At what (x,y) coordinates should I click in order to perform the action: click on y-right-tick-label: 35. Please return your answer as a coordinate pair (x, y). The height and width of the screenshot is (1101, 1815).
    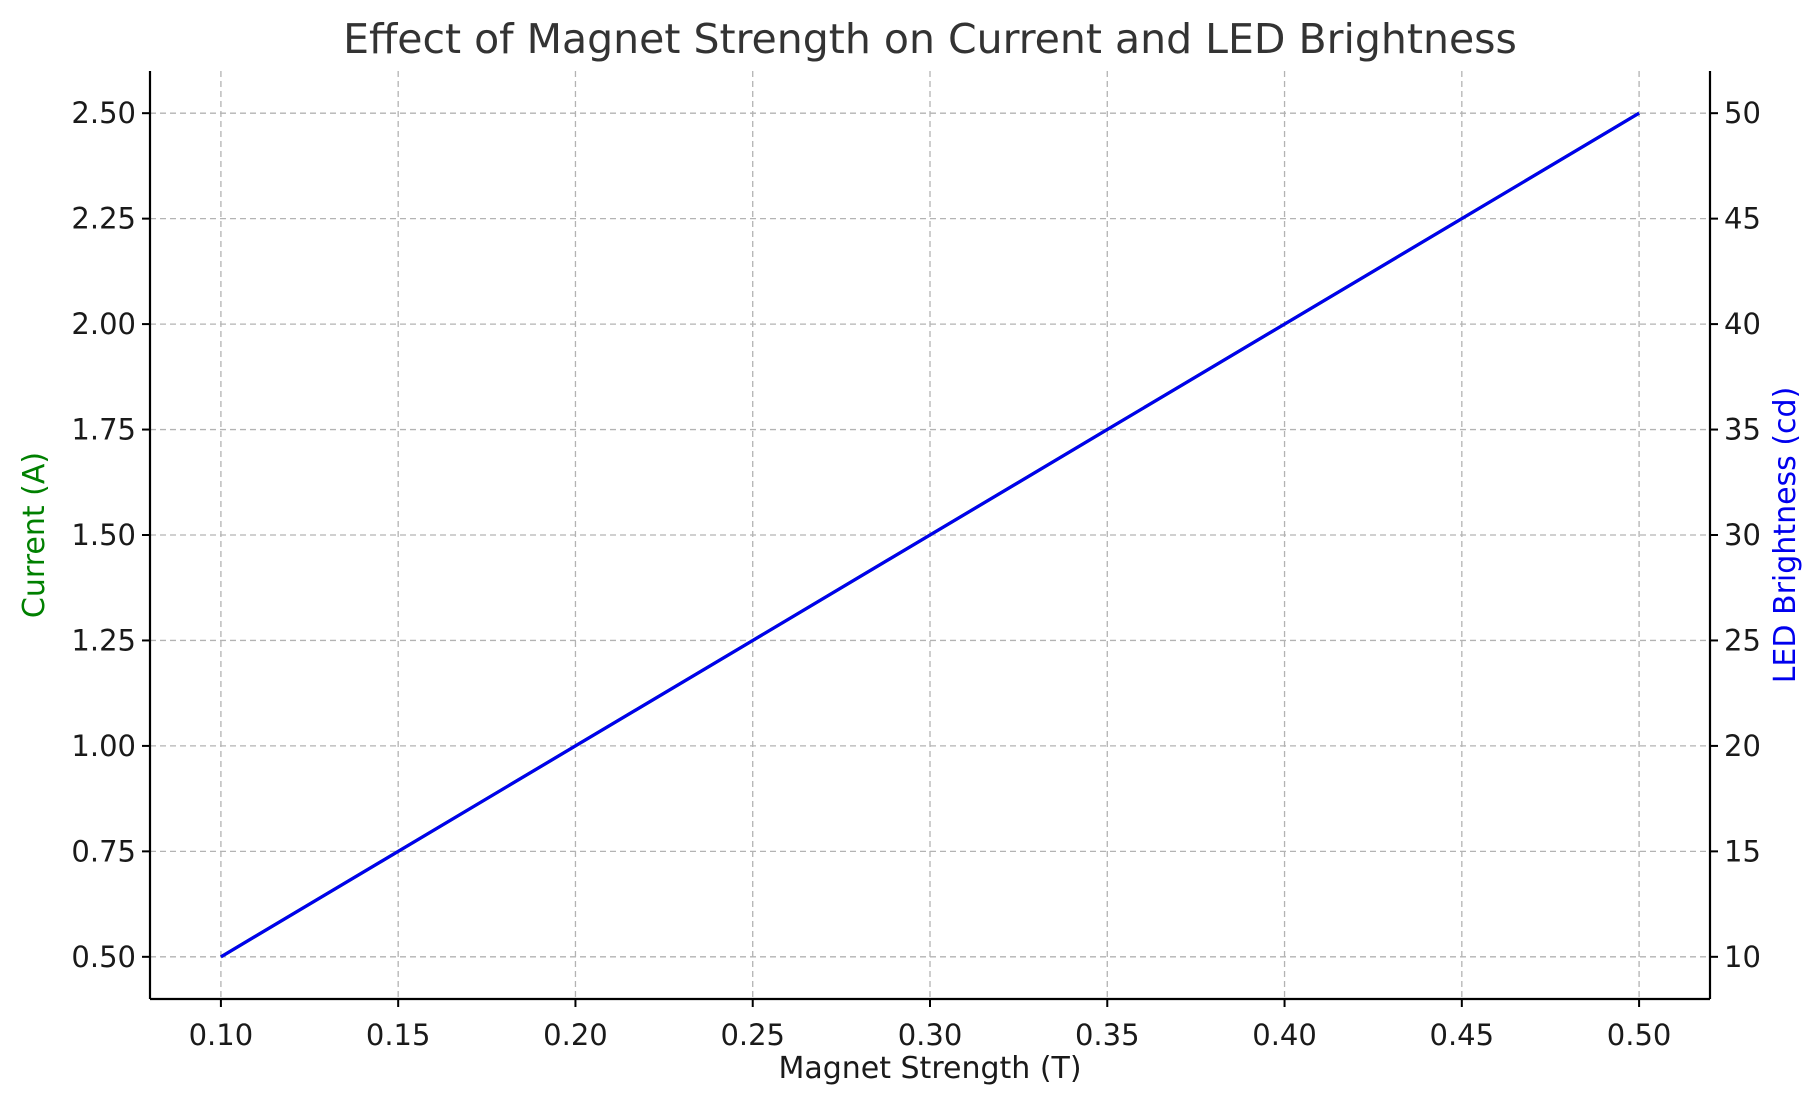
    Looking at the image, I should click on (1742, 430).